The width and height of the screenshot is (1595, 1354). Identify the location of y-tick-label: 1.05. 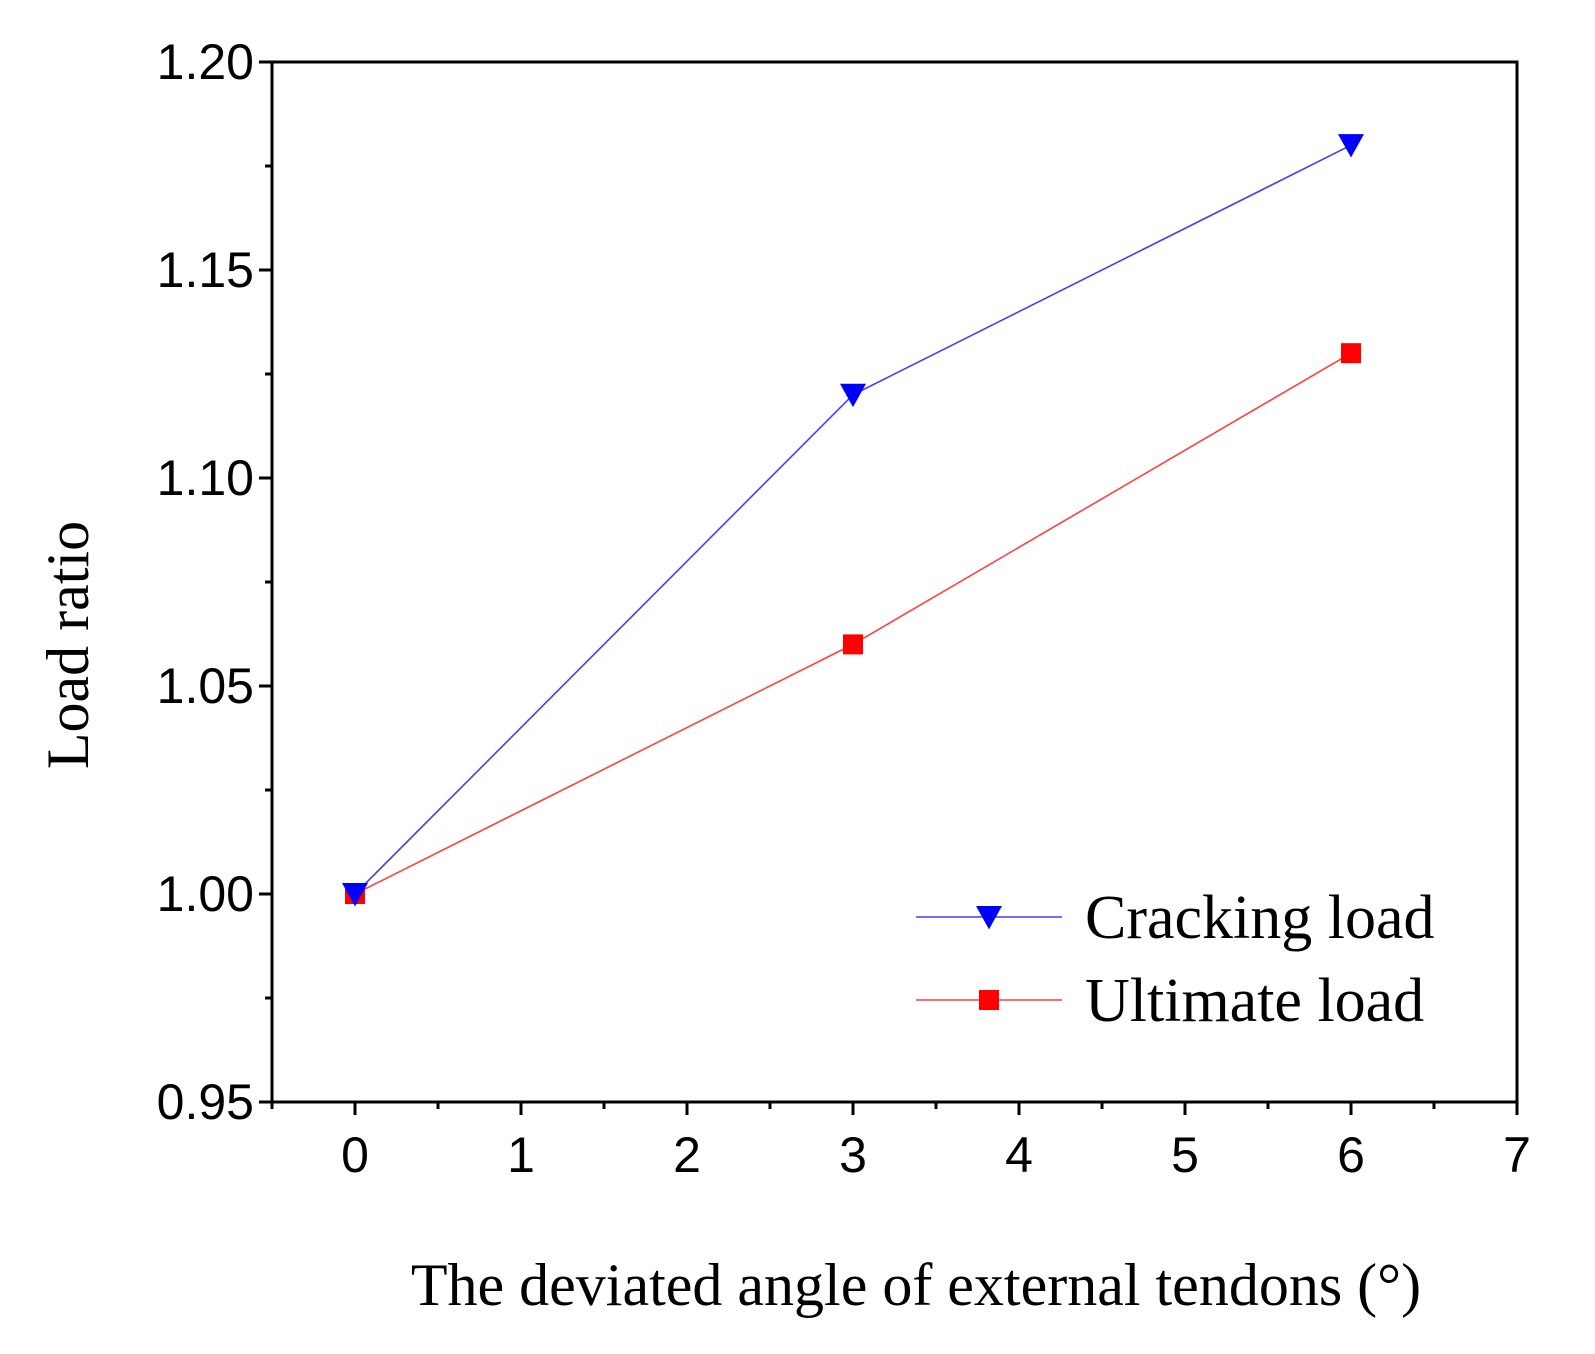
(205, 686).